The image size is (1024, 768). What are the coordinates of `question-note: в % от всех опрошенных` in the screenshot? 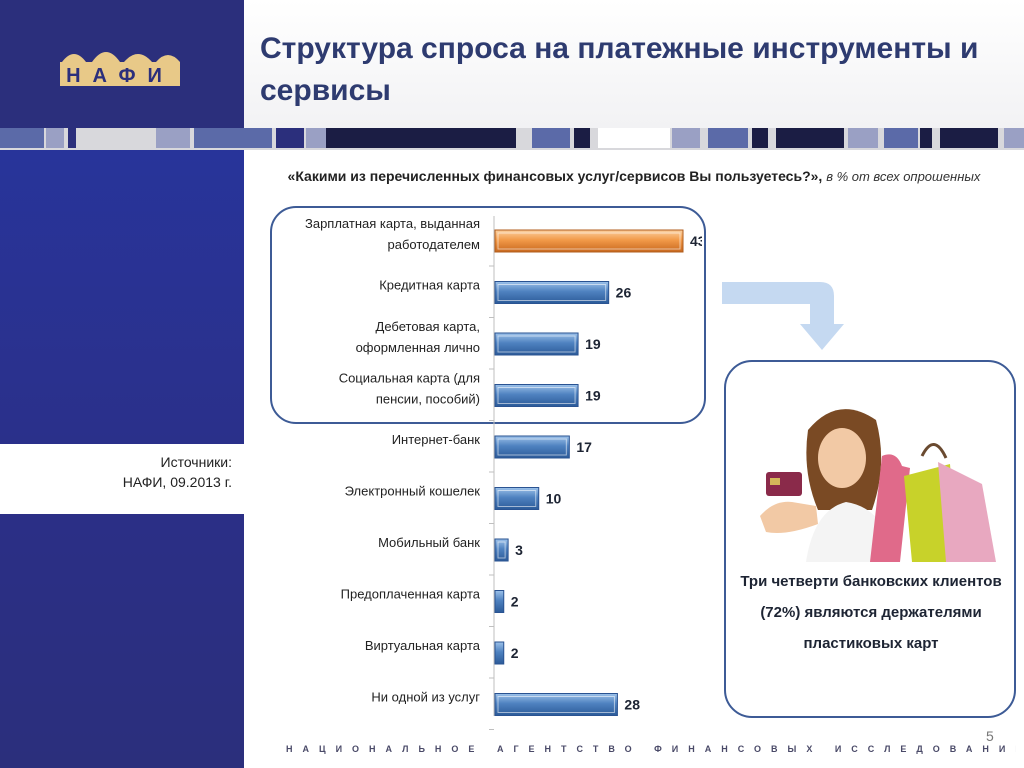 It's located at (903, 176).